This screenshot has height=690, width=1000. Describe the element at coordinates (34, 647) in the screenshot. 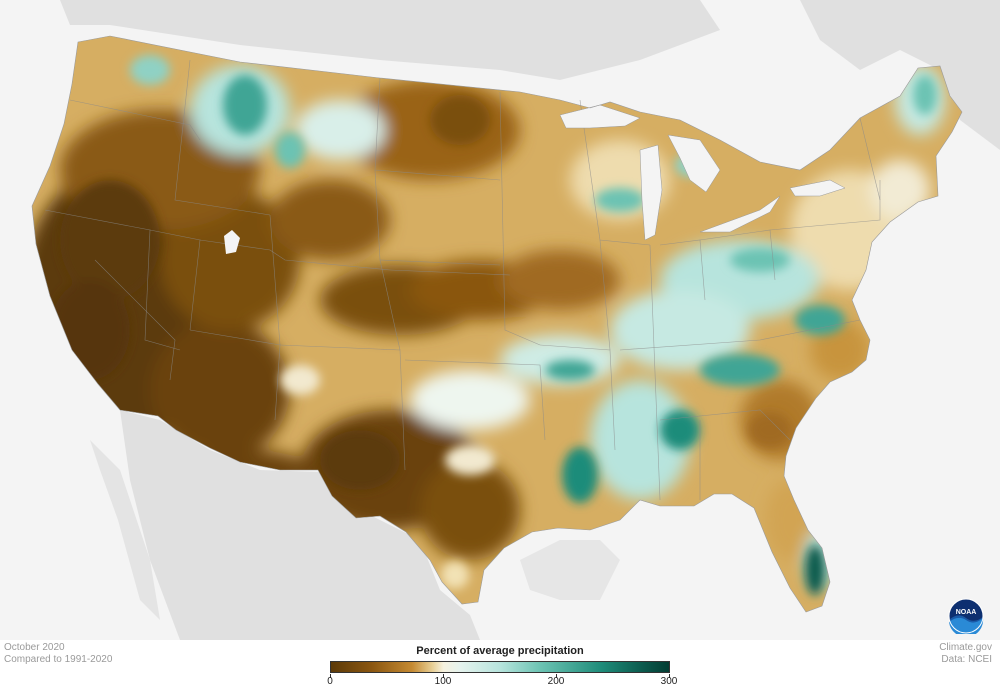

I see `date-label: October 2020` at that location.